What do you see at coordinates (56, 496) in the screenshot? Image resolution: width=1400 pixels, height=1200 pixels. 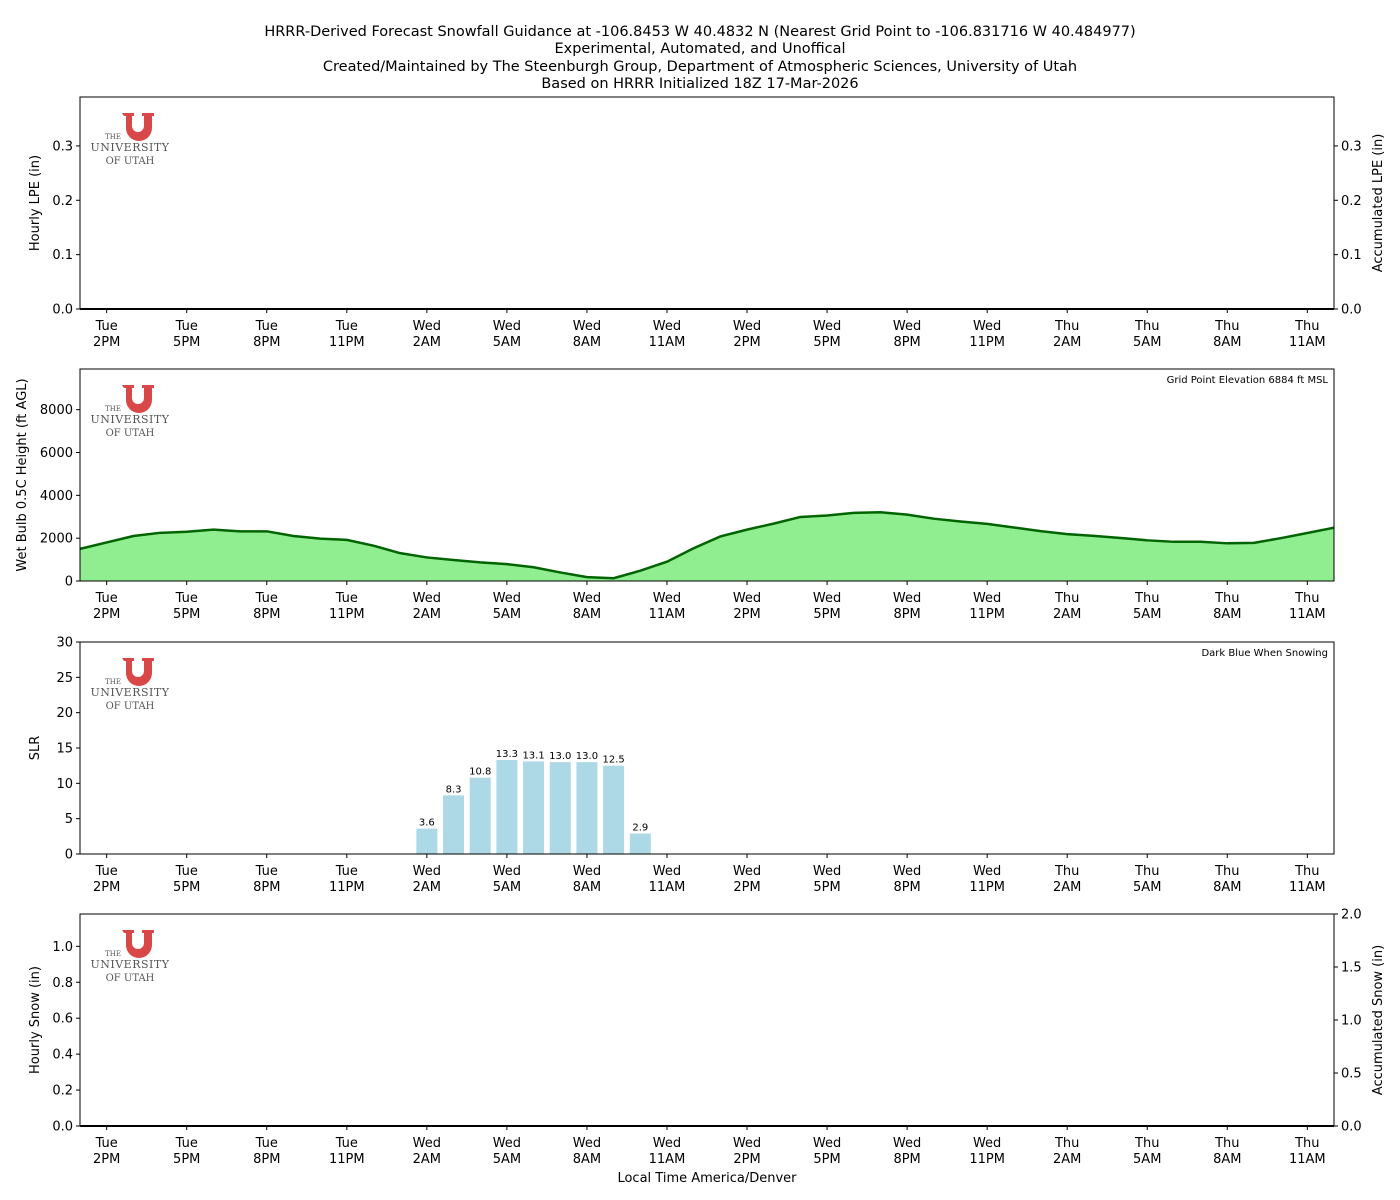 I see `y-tick-label: 4000` at bounding box center [56, 496].